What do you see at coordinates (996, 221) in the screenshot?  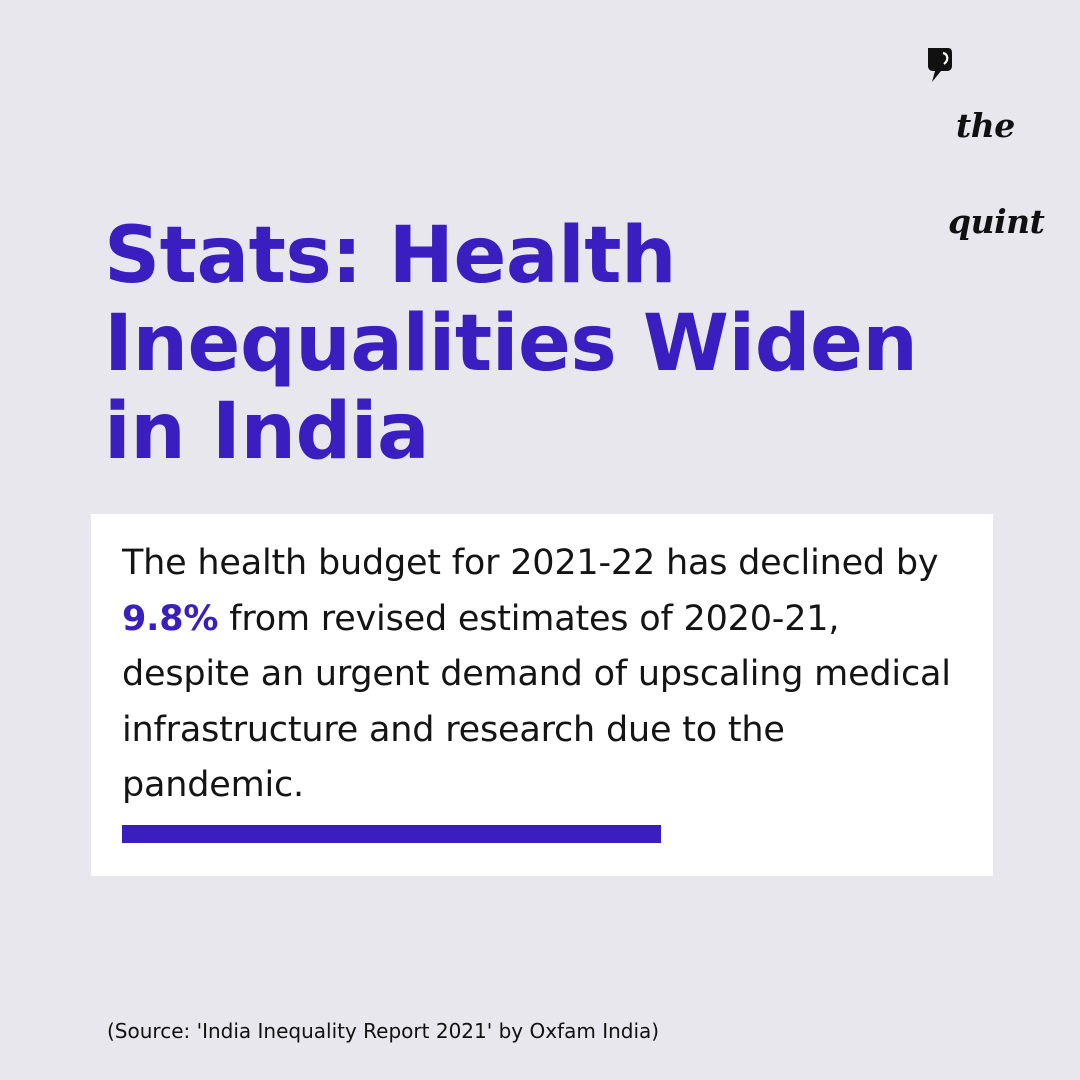 I see `brand-line-2: quint` at bounding box center [996, 221].